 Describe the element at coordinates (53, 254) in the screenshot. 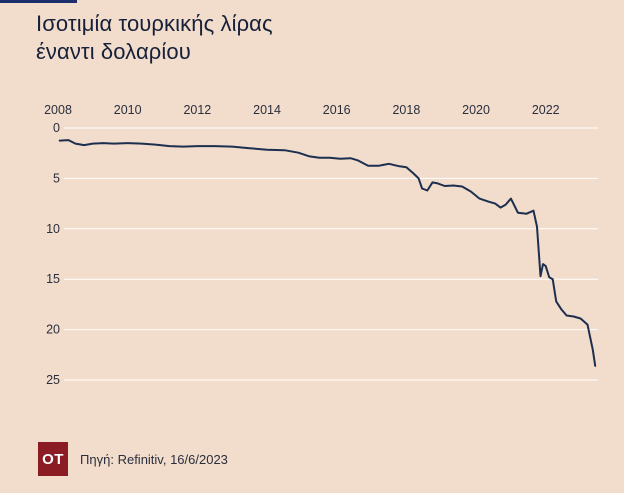

I see `y-axis-tick-labels: 0 5 10 15 20 25` at that location.